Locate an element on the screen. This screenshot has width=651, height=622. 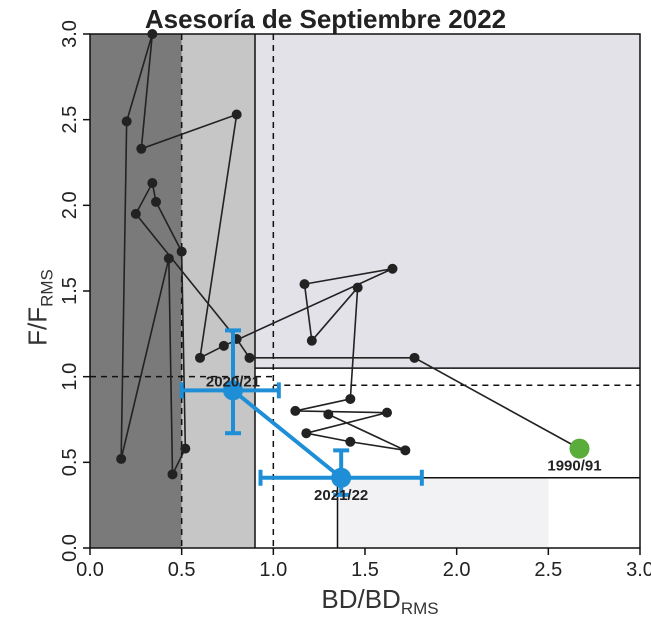
x-tick-label: 0.0 is located at coordinates (90, 570).